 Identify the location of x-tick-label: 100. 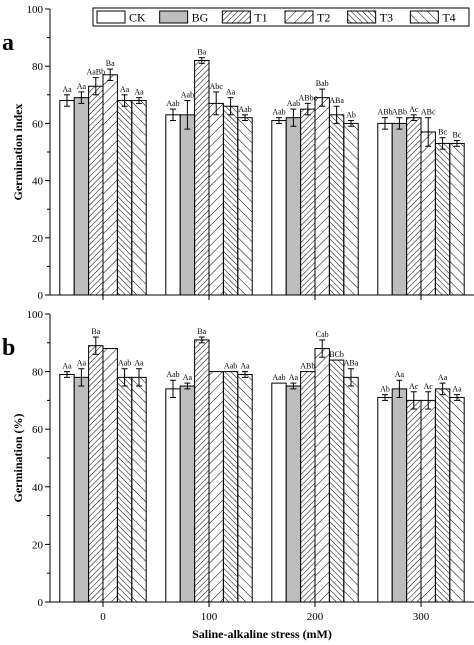
(209, 617).